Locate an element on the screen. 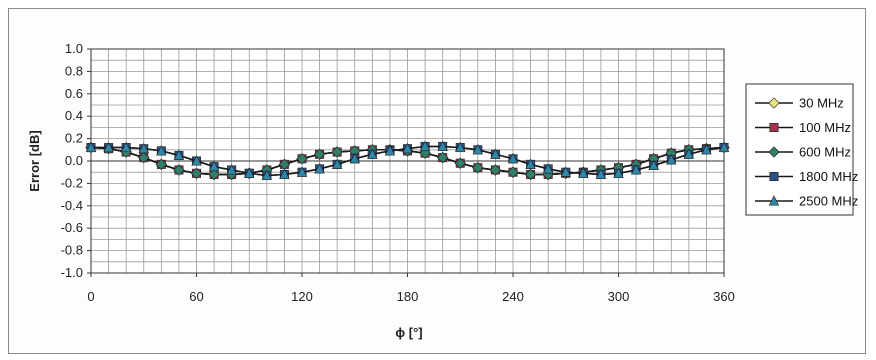 The image size is (876, 360). y-tick-label: 1.0 is located at coordinates (74, 48).